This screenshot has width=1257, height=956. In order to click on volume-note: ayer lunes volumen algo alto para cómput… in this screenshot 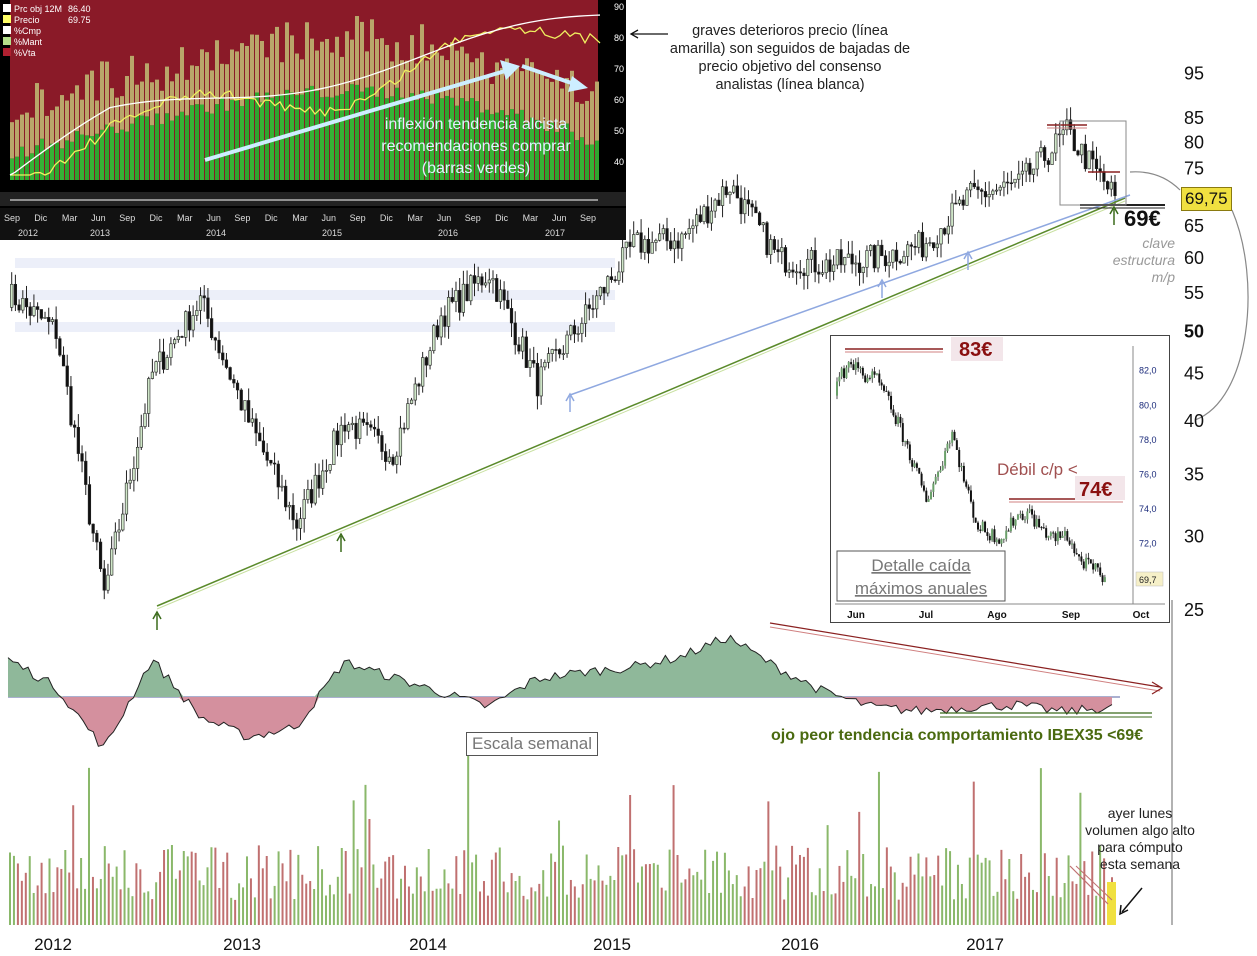, I will do `click(1140, 839)`.